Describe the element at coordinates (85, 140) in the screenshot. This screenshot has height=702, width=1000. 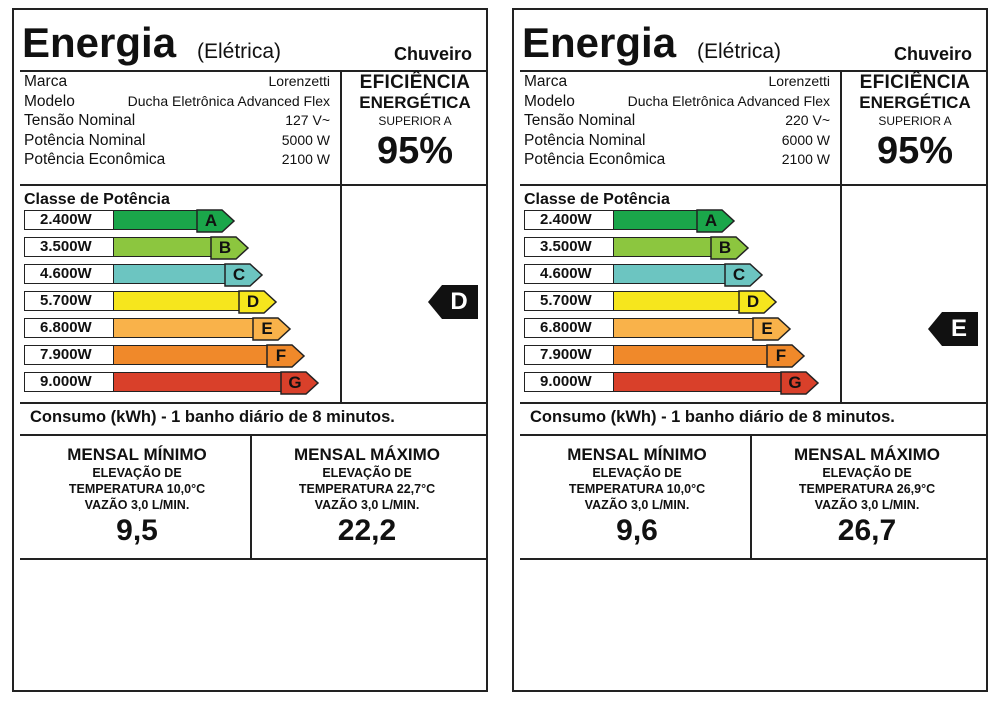
I see `spec-label: Potência Nominal` at that location.